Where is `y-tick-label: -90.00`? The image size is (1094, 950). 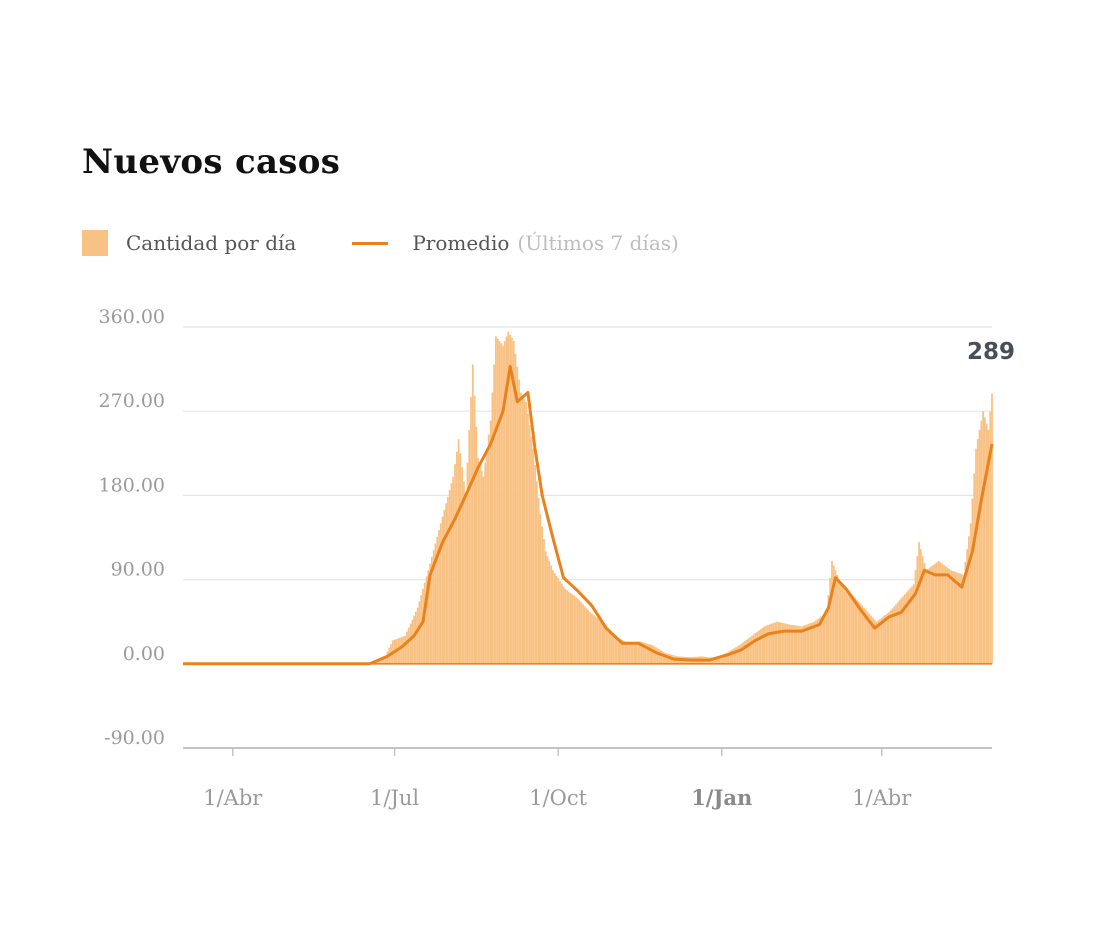 y-tick-label: -90.00 is located at coordinates (134, 738).